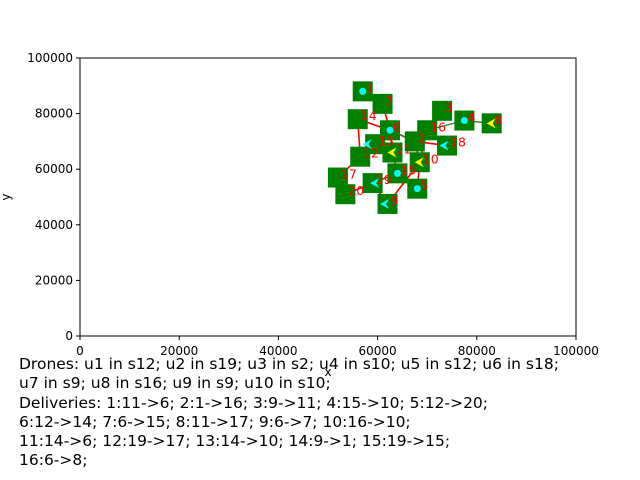 This screenshot has width=640, height=480. I want to click on x-axis-ticks: 0 20000 40000 60000 80000 100000, so click(337, 347).